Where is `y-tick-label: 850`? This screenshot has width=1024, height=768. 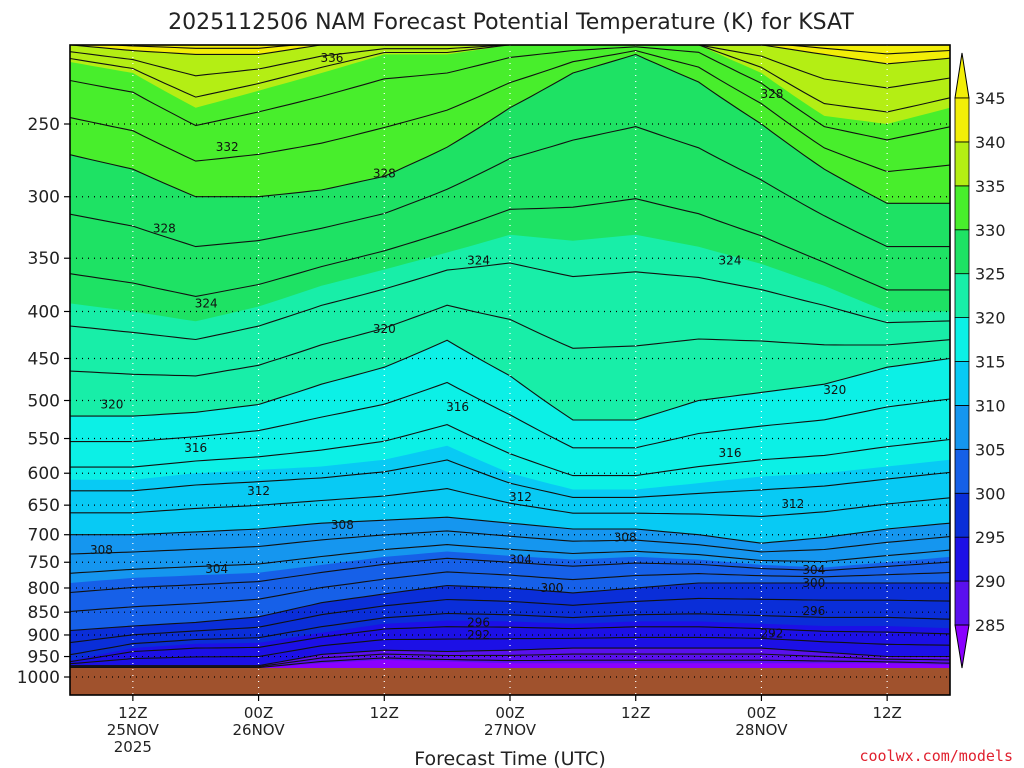 y-tick-label: 850 is located at coordinates (44, 613).